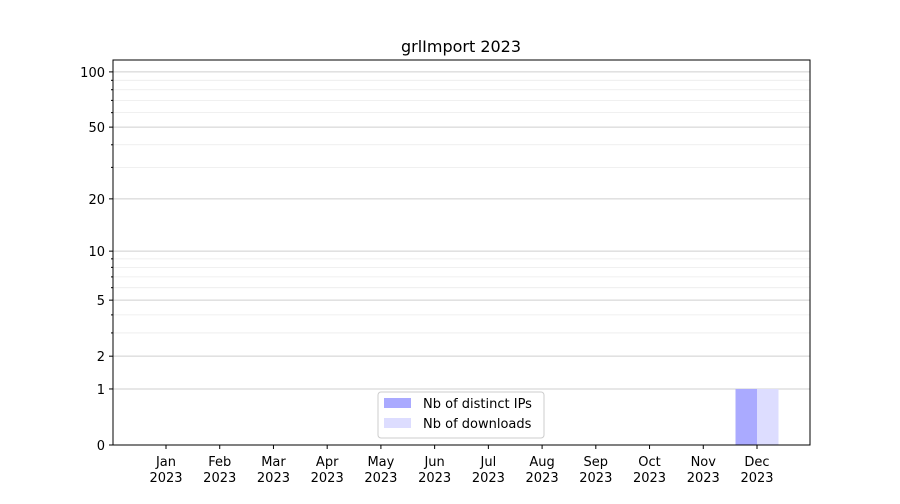 This screenshot has height=504, width=900. What do you see at coordinates (434, 470) in the screenshot?
I see `x-tick-label: Jun 2023` at bounding box center [434, 470].